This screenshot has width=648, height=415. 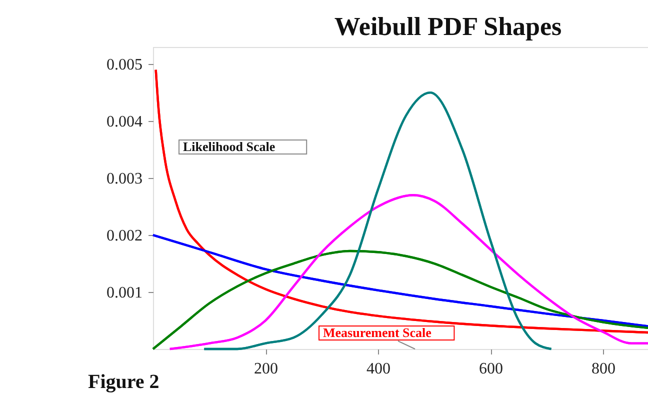 I want to click on annotation: Measurement Scale, so click(x=377, y=332).